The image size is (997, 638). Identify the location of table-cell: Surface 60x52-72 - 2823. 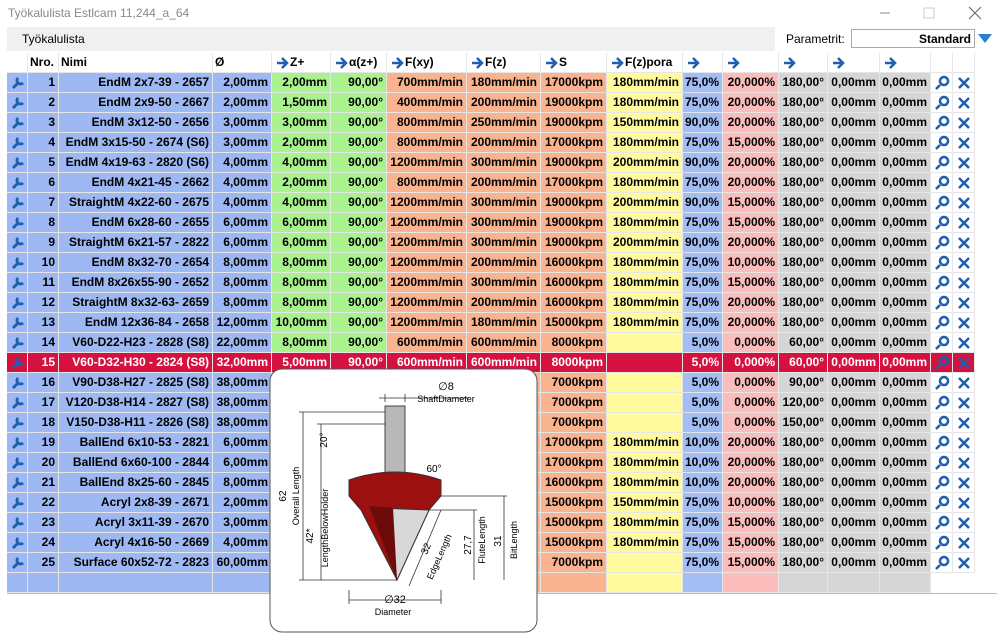
(136, 563).